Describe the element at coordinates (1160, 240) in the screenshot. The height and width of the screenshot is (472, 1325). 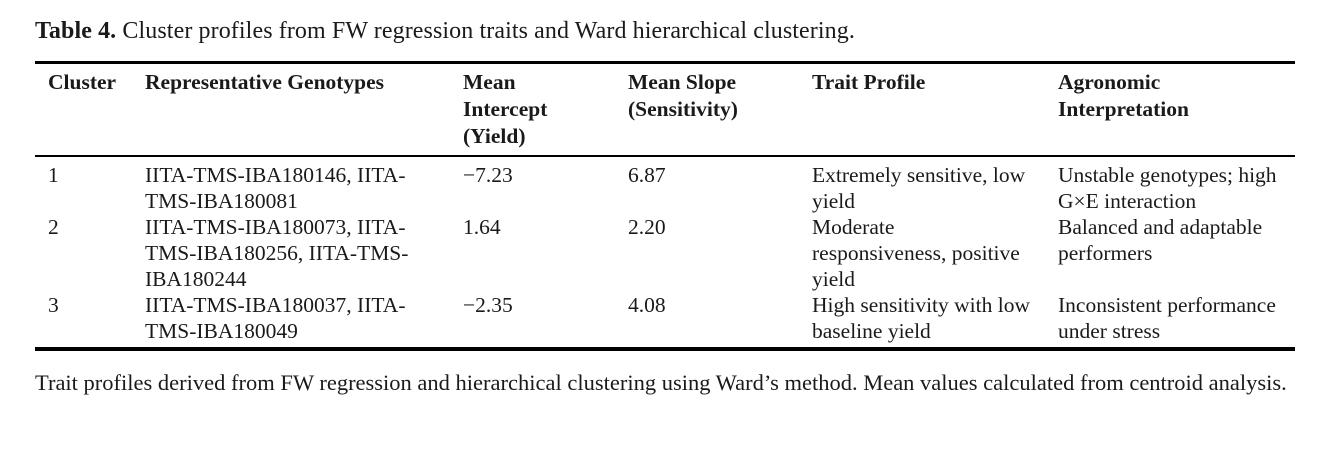
I see `cell-agronomic: Balanced and adaptable performers` at that location.